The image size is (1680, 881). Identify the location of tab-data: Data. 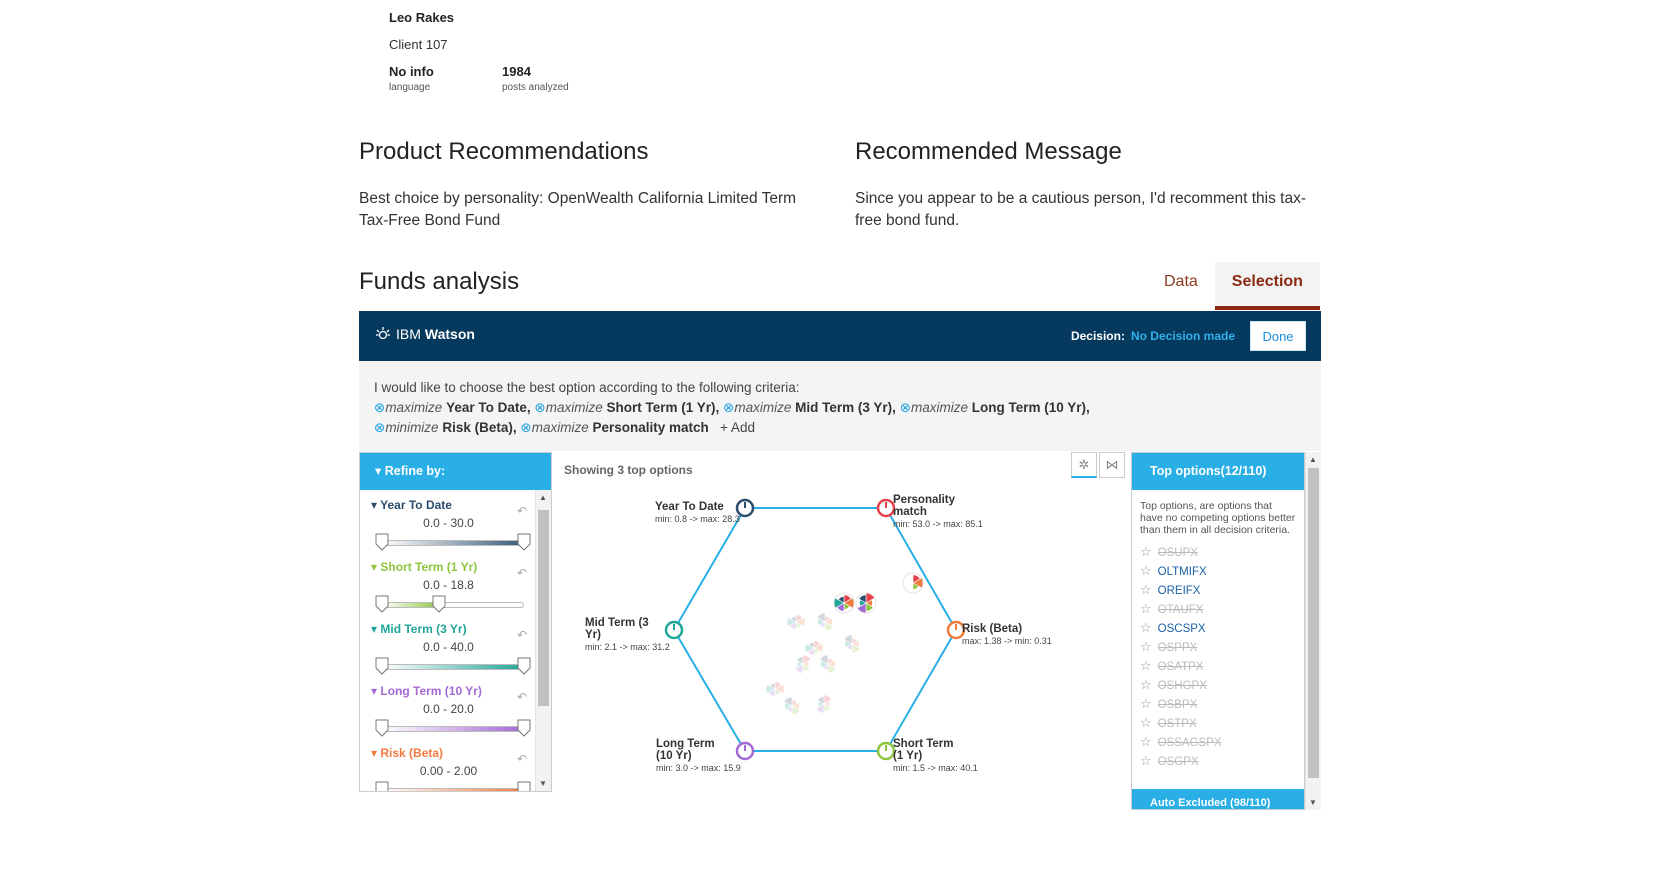
(1181, 281).